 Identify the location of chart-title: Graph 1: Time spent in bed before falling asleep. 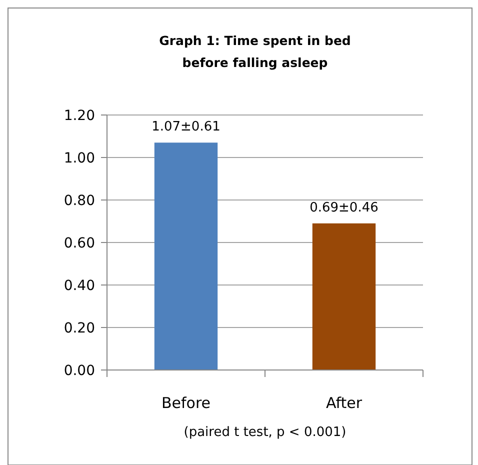
(255, 51).